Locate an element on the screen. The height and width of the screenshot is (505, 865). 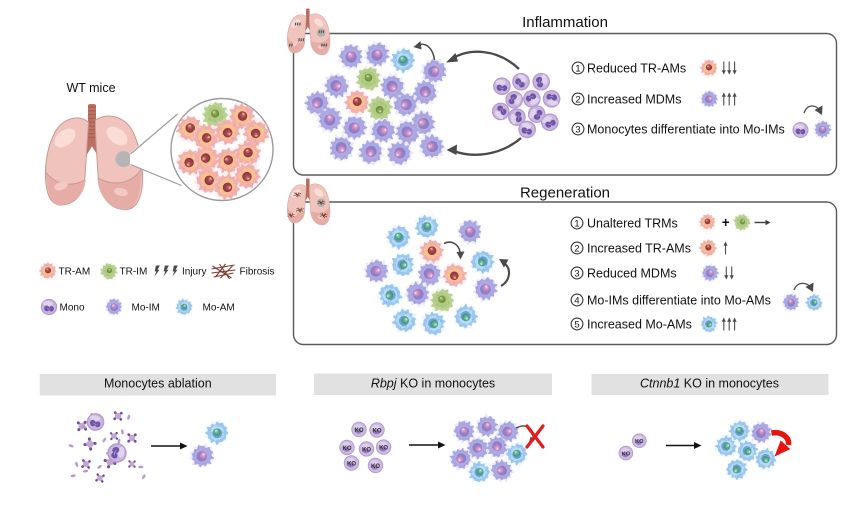
svg-text: Mono is located at coordinates (72, 308).